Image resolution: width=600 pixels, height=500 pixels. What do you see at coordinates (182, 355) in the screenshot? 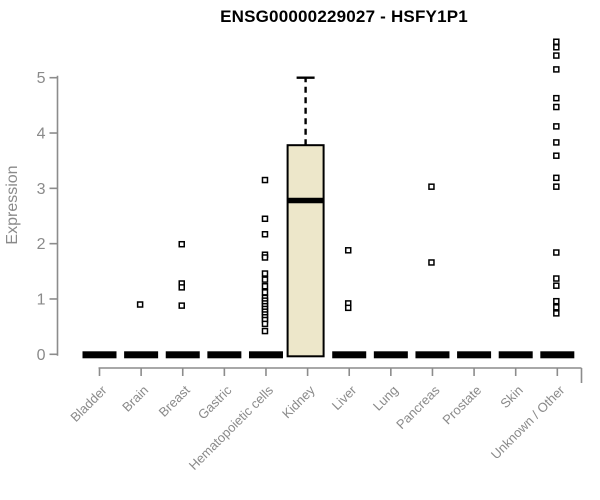
I see `zero-box-breast` at bounding box center [182, 355].